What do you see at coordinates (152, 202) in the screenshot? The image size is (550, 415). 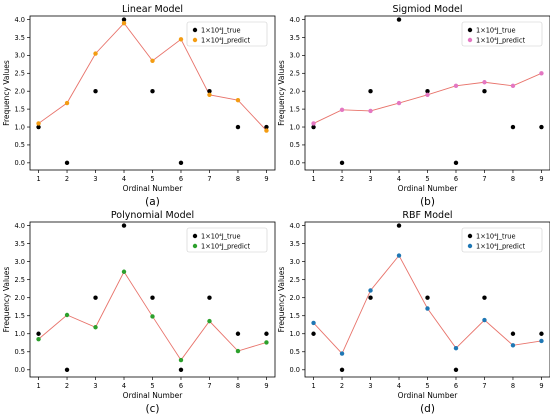 I see `panel-caption: (a)` at bounding box center [152, 202].